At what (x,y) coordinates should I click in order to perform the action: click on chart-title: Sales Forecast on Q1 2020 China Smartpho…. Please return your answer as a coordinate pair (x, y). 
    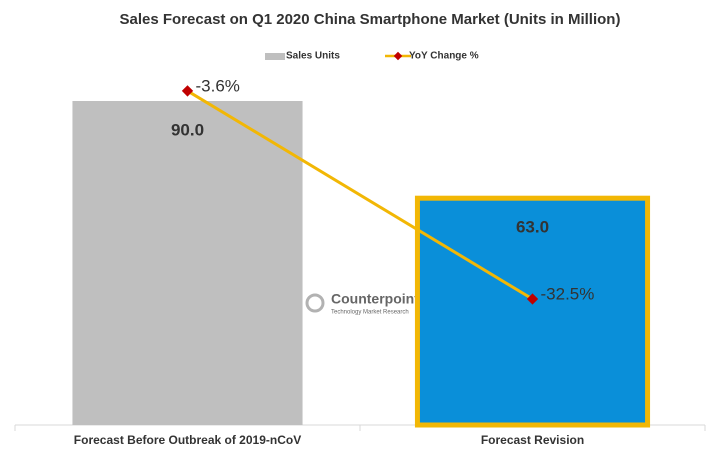
    Looking at the image, I should click on (370, 19).